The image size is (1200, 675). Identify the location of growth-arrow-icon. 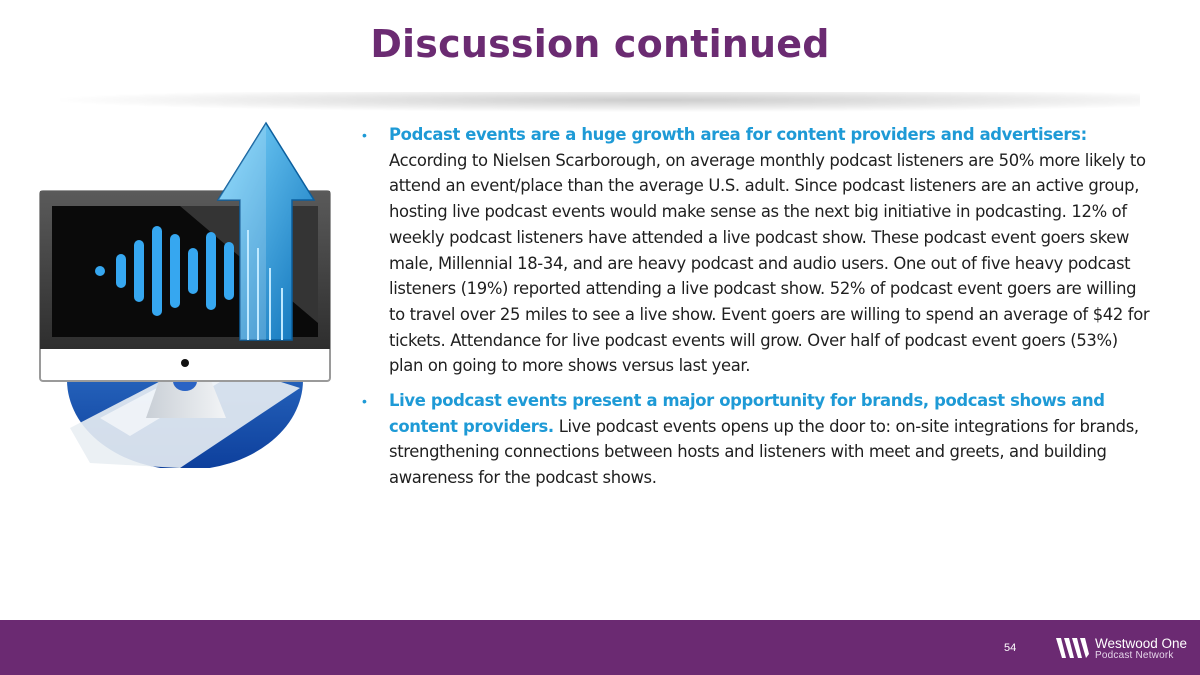
(266, 231).